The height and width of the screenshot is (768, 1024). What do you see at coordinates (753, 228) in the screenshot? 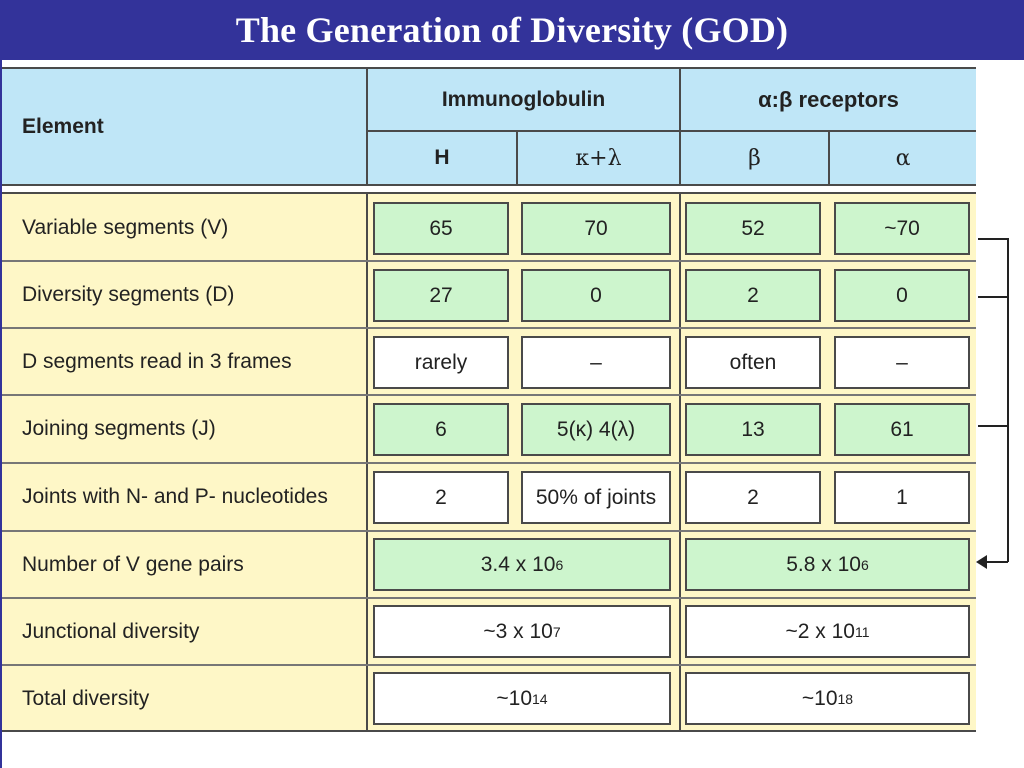
I see `cell-v-beta: 52` at bounding box center [753, 228].